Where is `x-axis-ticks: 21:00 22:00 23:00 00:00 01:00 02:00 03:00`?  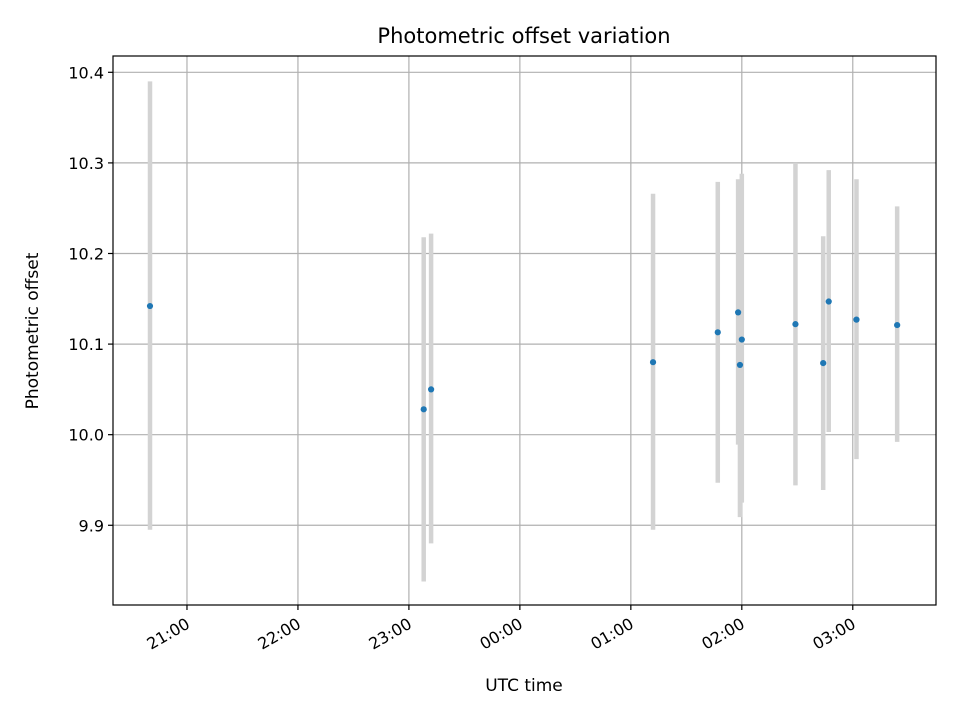
x-axis-ticks: 21:00 22:00 23:00 00:00 01:00 02:00 03:00 is located at coordinates (501, 629).